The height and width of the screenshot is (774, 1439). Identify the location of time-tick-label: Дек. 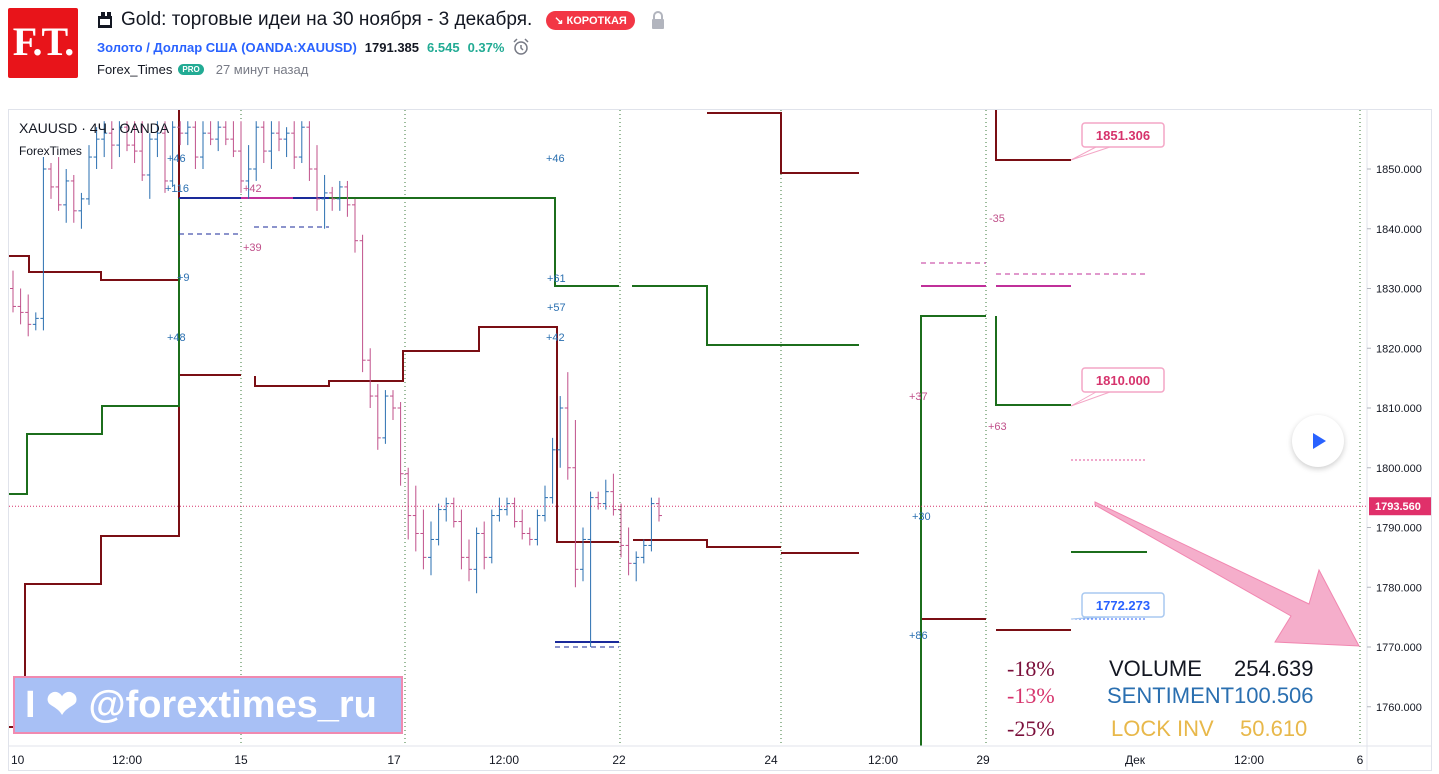
(1135, 760).